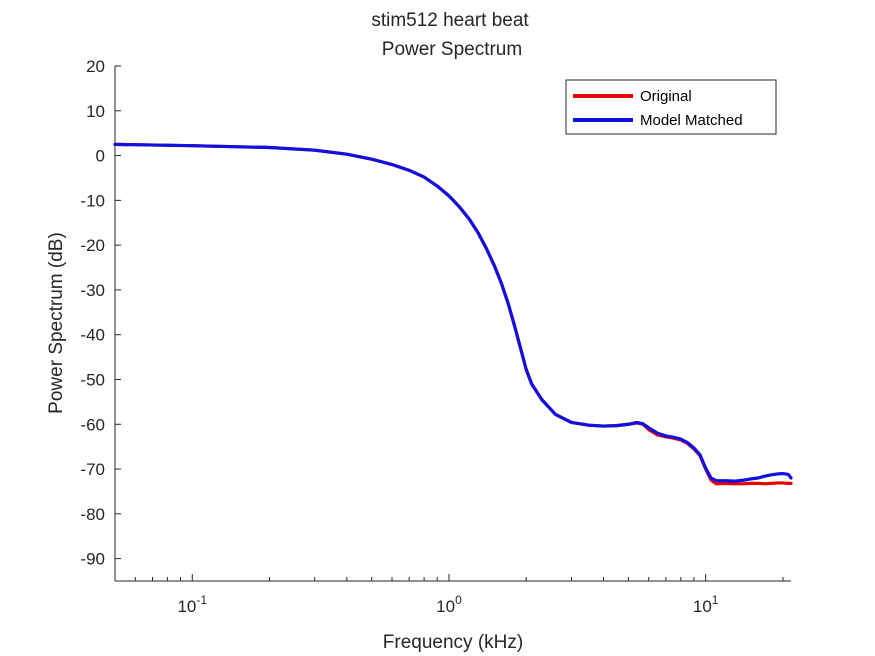 This screenshot has height=656, width=875. I want to click on y-tick-label: -80, so click(92, 514).